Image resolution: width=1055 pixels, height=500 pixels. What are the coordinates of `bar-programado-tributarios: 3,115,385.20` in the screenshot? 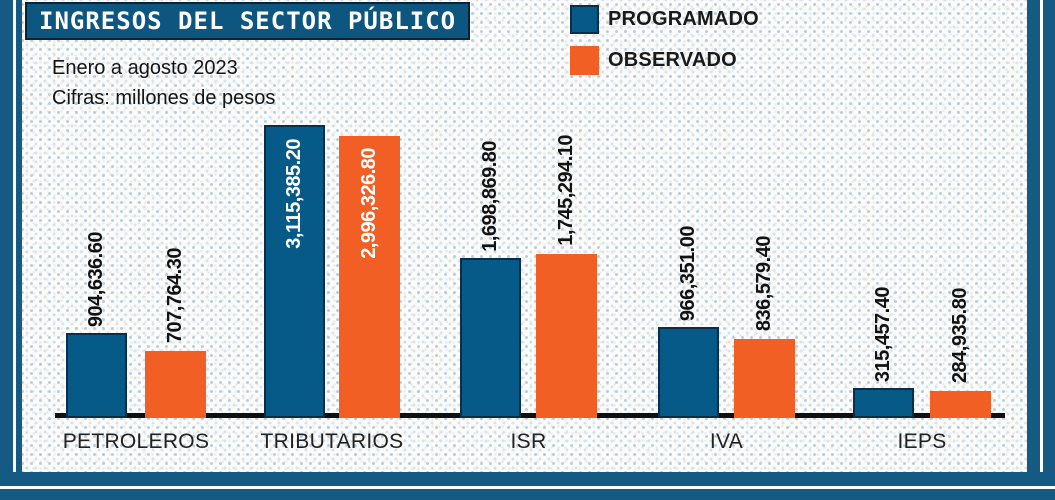 It's located at (294, 271).